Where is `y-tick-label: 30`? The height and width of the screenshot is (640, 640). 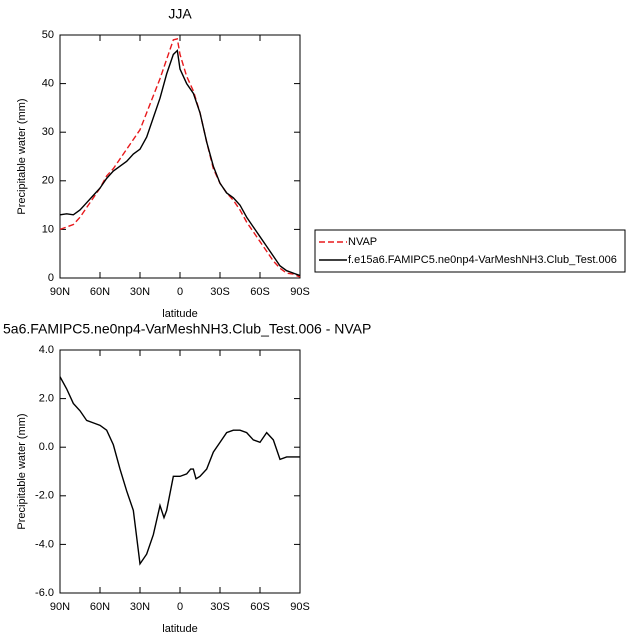
y-tick-label: 30 is located at coordinates (48, 132).